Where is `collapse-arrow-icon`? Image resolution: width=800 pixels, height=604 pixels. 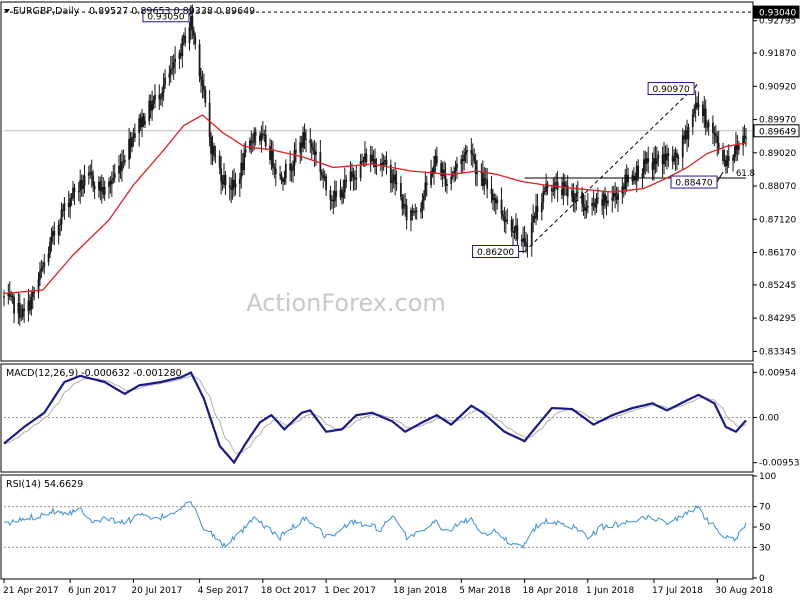 collapse-arrow-icon is located at coordinates (7, 11).